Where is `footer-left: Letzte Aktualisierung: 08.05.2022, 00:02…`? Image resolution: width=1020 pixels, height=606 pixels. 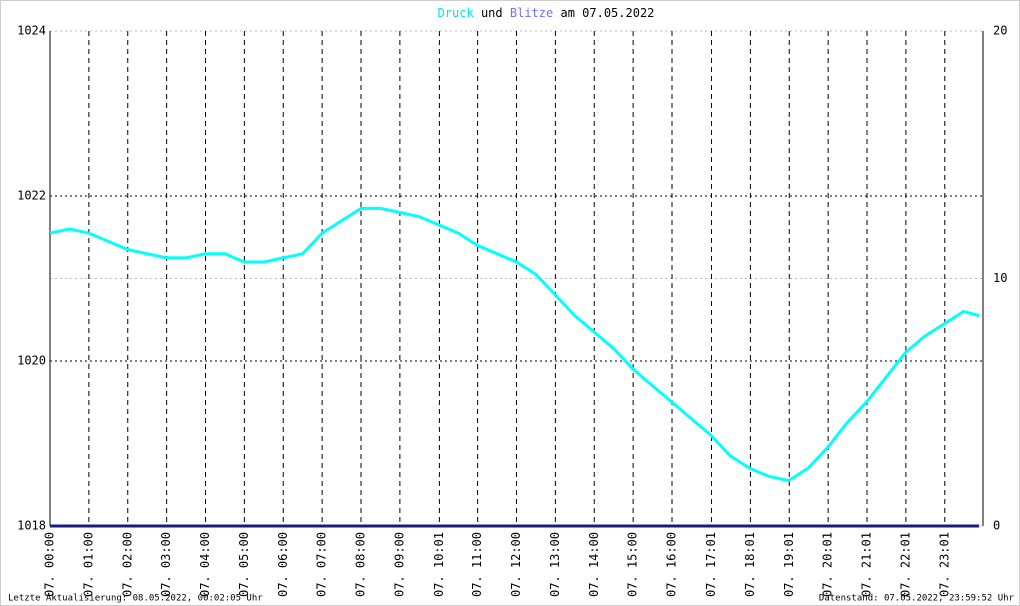
footer-left: Letzte Aktualisierung: 08.05.2022, 00:02… is located at coordinates (135, 599).